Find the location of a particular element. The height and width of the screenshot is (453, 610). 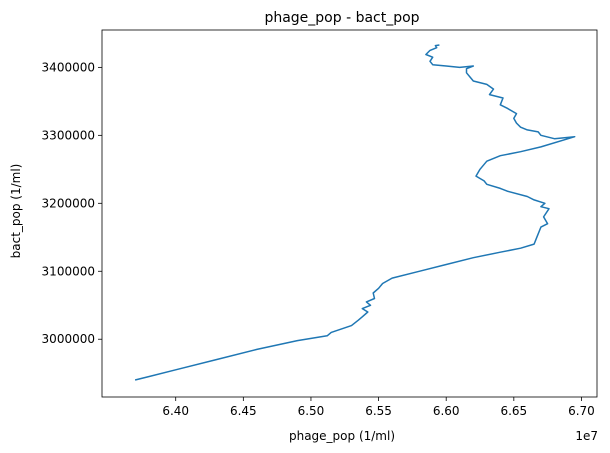

x-axis-ticks: 6.40 6.45 6.50 6.55 6.60 6.65 6.70 is located at coordinates (378, 407).